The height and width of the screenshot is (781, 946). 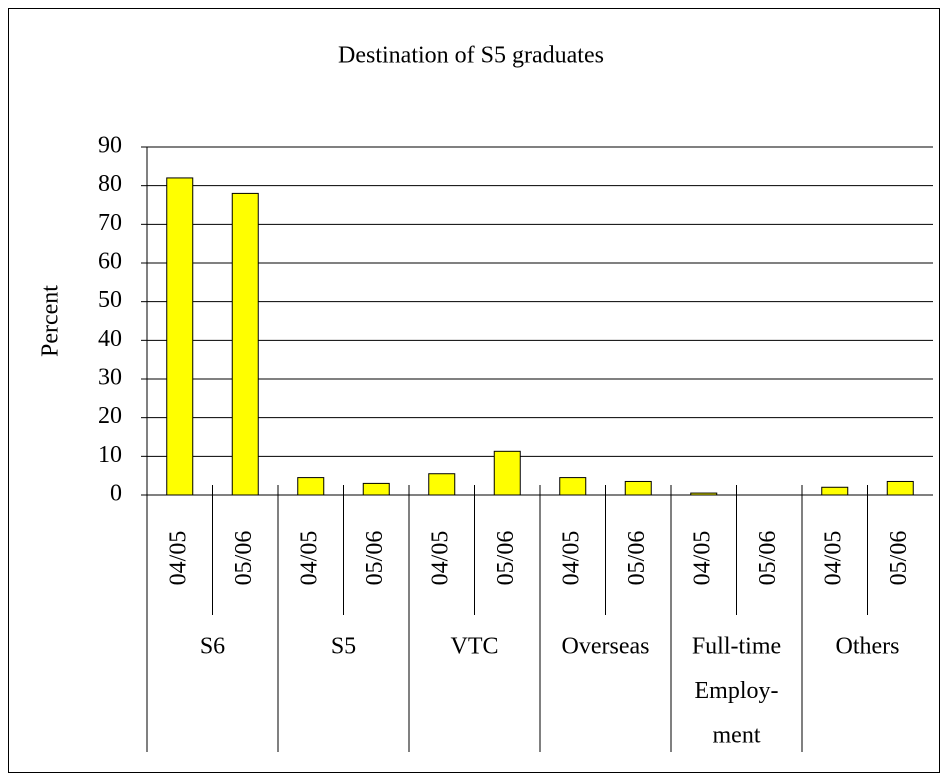 What do you see at coordinates (737, 691) in the screenshot?
I see `group-label: Employ-` at bounding box center [737, 691].